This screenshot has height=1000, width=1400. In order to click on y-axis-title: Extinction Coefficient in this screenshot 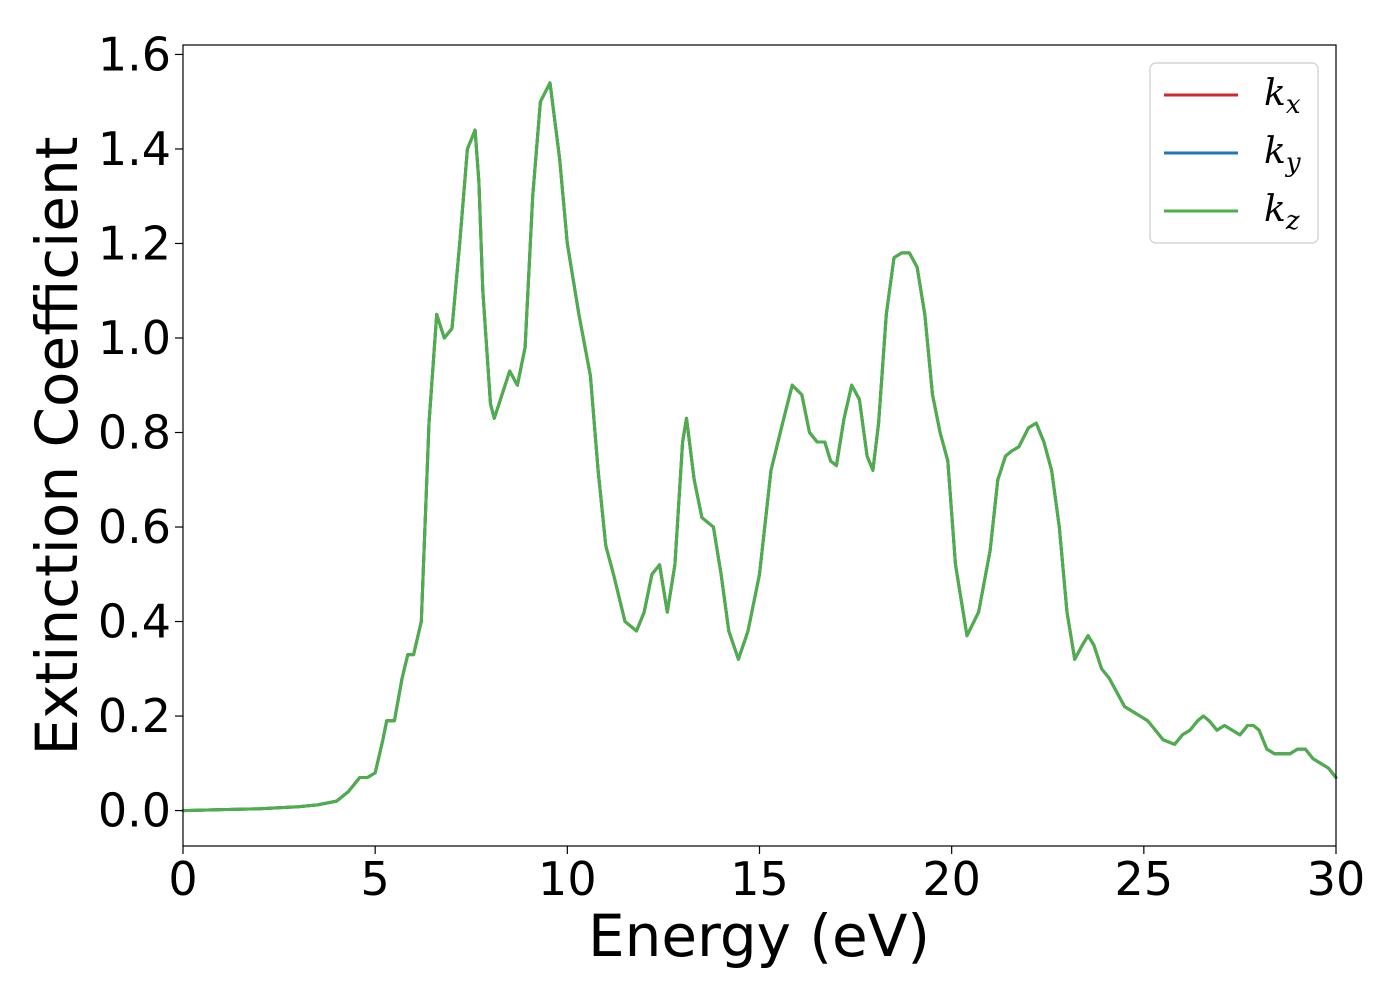, I will do `click(57, 446)`.